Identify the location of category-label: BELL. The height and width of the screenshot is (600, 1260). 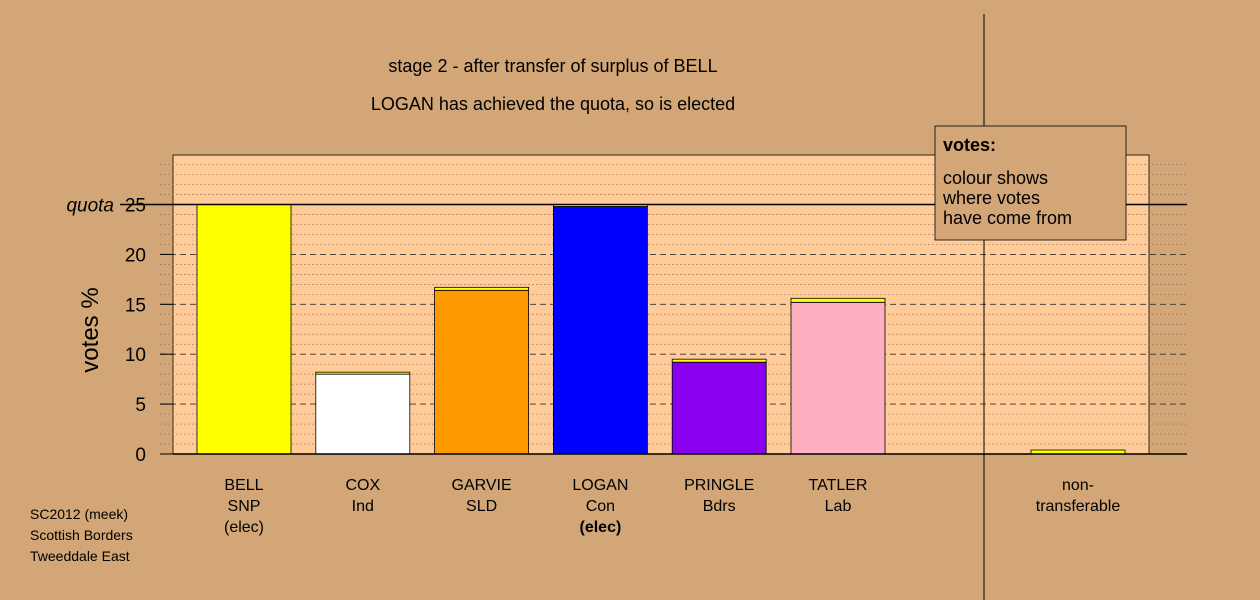
(243, 485).